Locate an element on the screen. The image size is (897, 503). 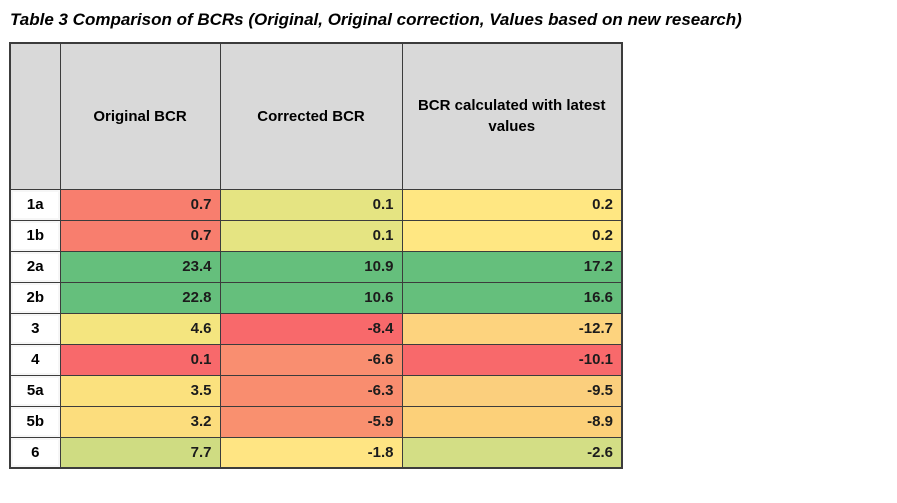
column-header-cell: Corrected BCR is located at coordinates (311, 116).